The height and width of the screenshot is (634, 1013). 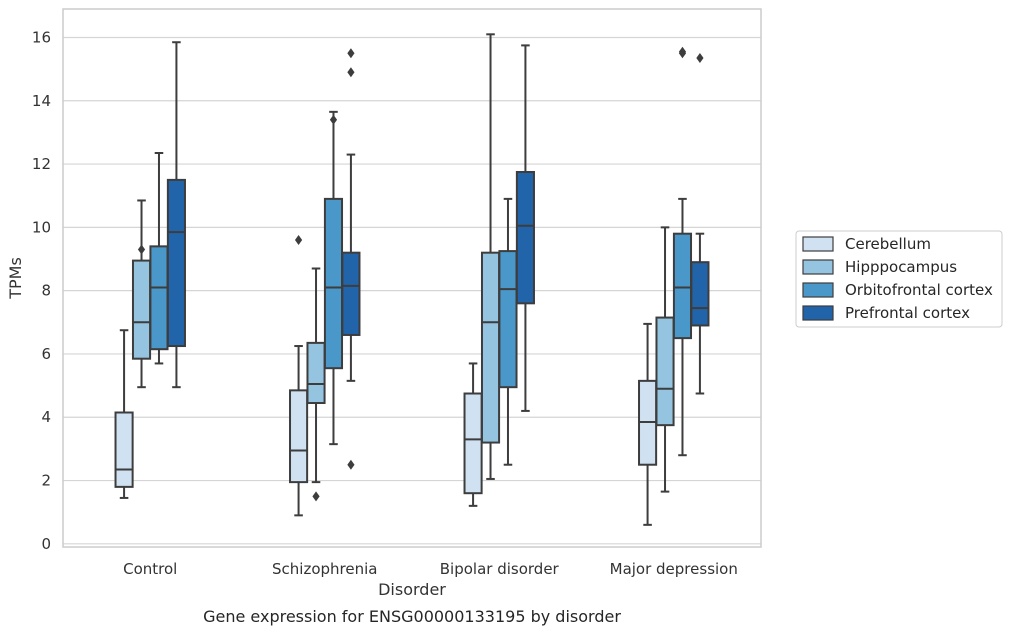 I want to click on y-tick-label: 4, so click(x=46, y=417).